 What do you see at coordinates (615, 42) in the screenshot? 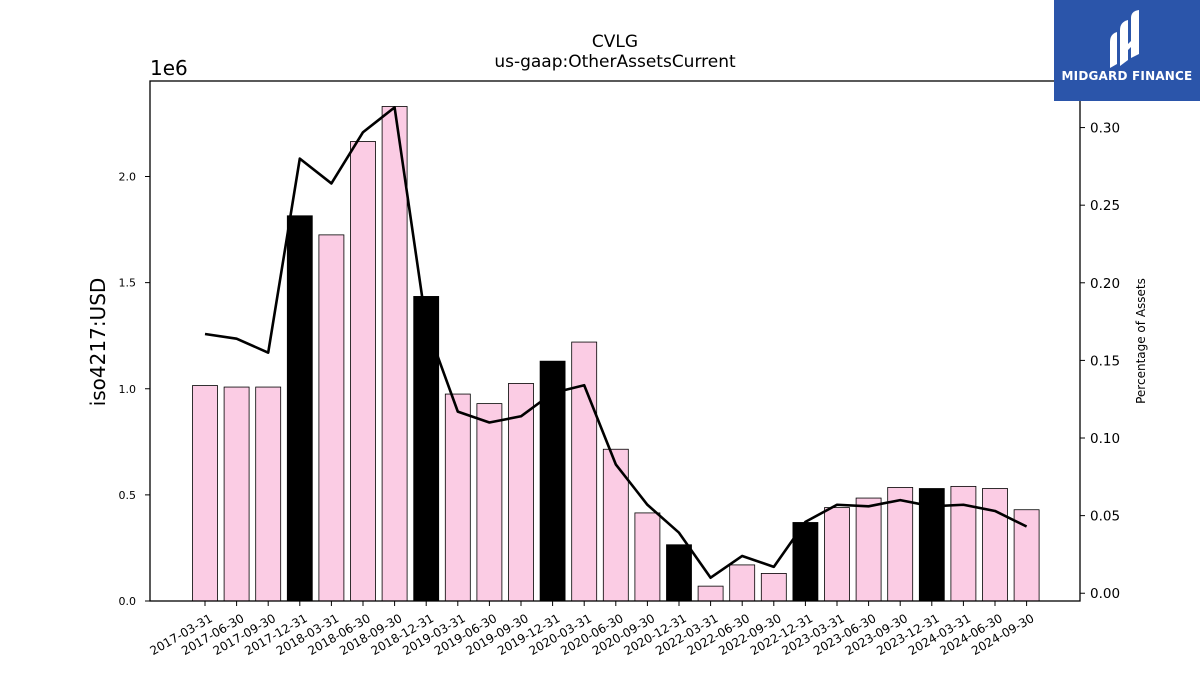
I see `chart-title: CVLG` at bounding box center [615, 42].